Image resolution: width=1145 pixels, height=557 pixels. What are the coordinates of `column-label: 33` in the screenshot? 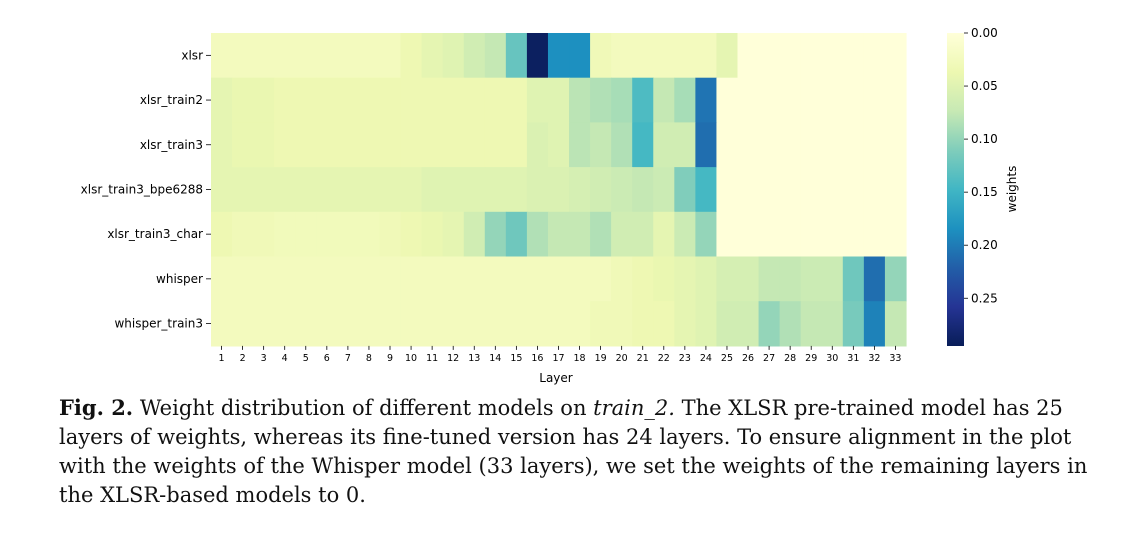 It's located at (895, 358).